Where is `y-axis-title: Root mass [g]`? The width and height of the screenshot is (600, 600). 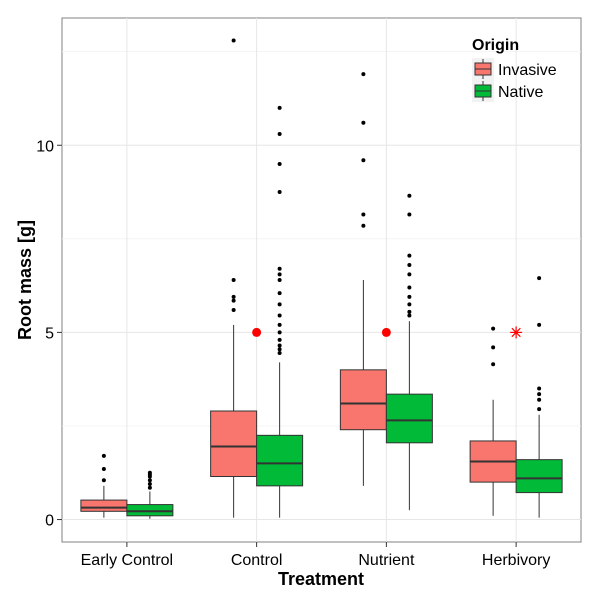
y-axis-title: Root mass [g] is located at coordinates (25, 280).